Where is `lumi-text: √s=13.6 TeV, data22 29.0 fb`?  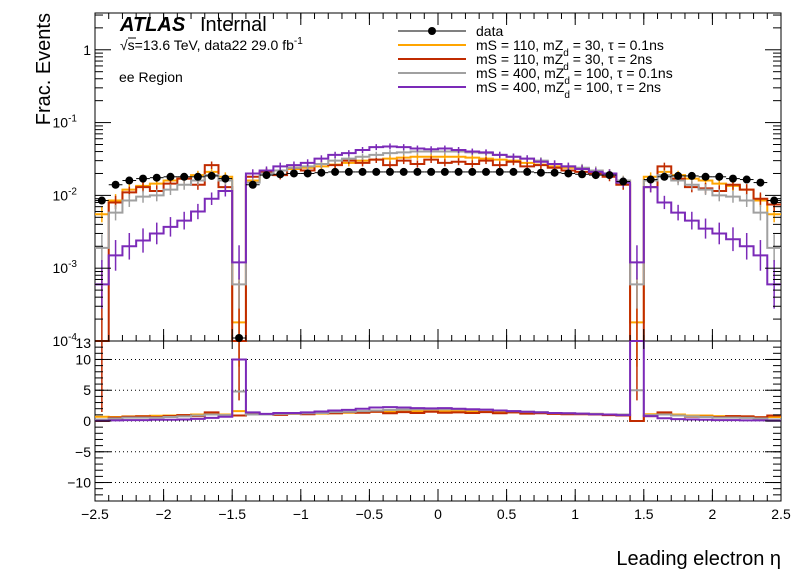
lumi-text: √s=13.6 TeV, data22 29.0 fb is located at coordinates (207, 45).